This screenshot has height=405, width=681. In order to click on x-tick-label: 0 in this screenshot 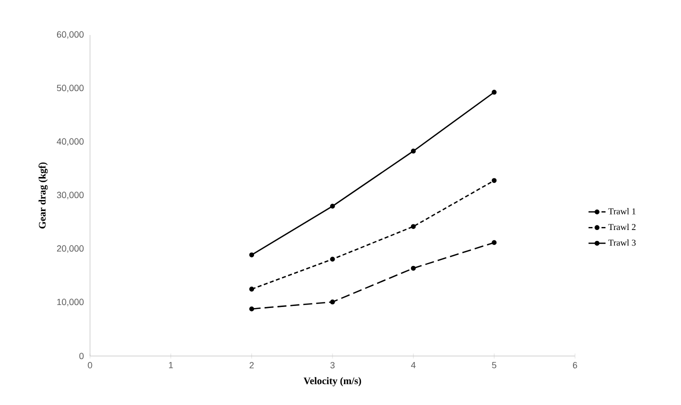, I will do `click(90, 365)`.